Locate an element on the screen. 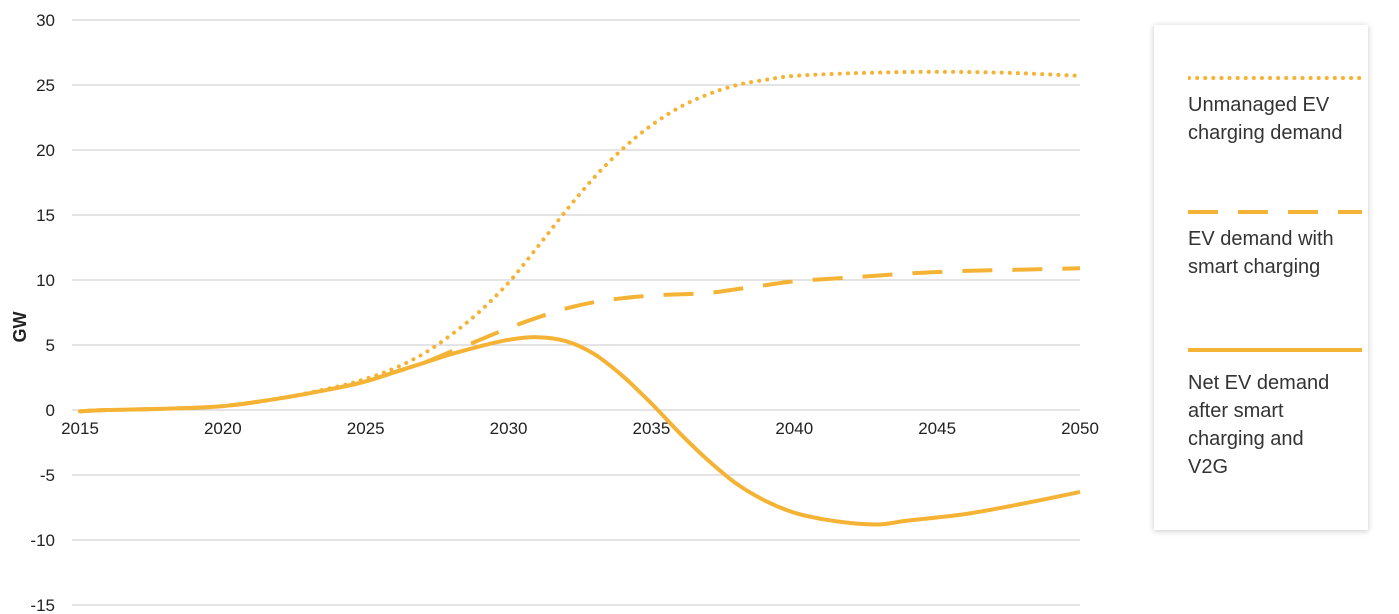  legend-label-unmanaged: Unmanaged EV charging demand is located at coordinates (1265, 119).